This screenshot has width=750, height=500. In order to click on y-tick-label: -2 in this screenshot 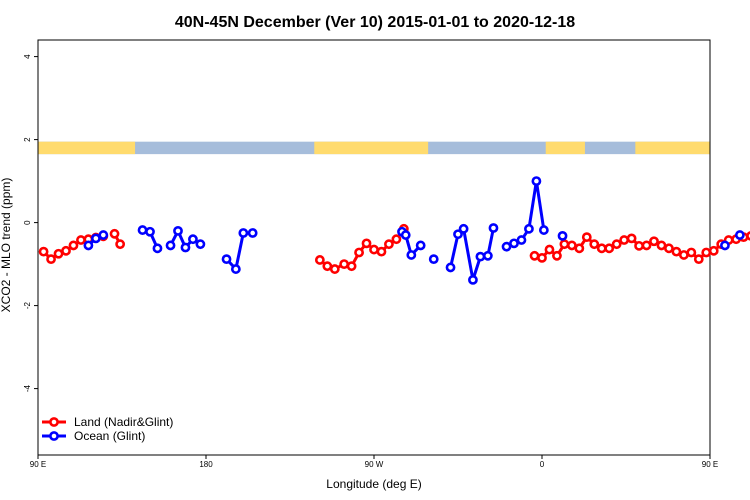, I will do `click(27, 305)`.